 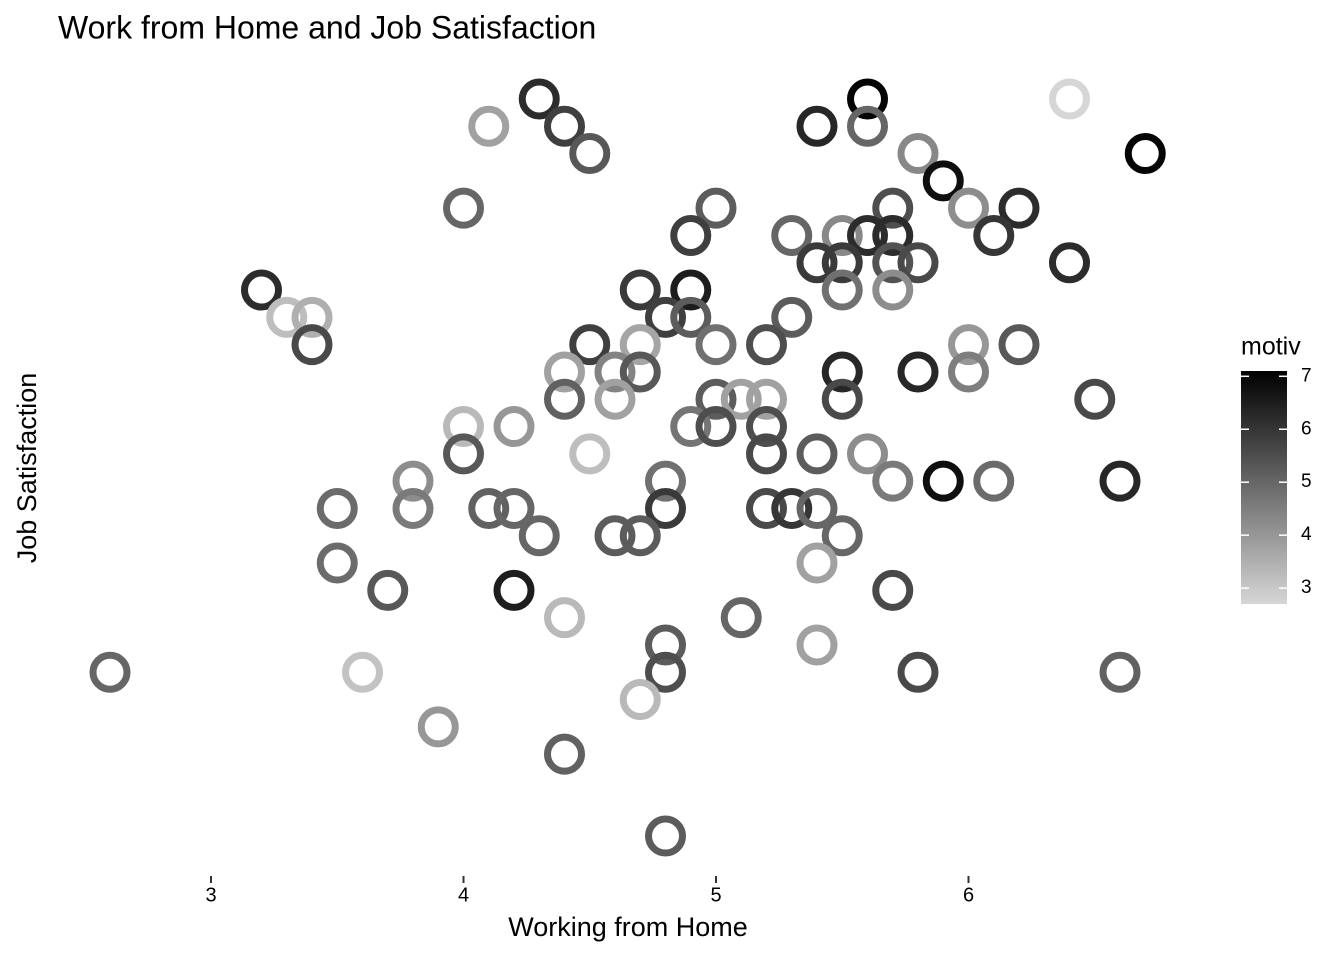 I want to click on chart-title: Work from Home and Job Satisfaction, so click(x=327, y=27).